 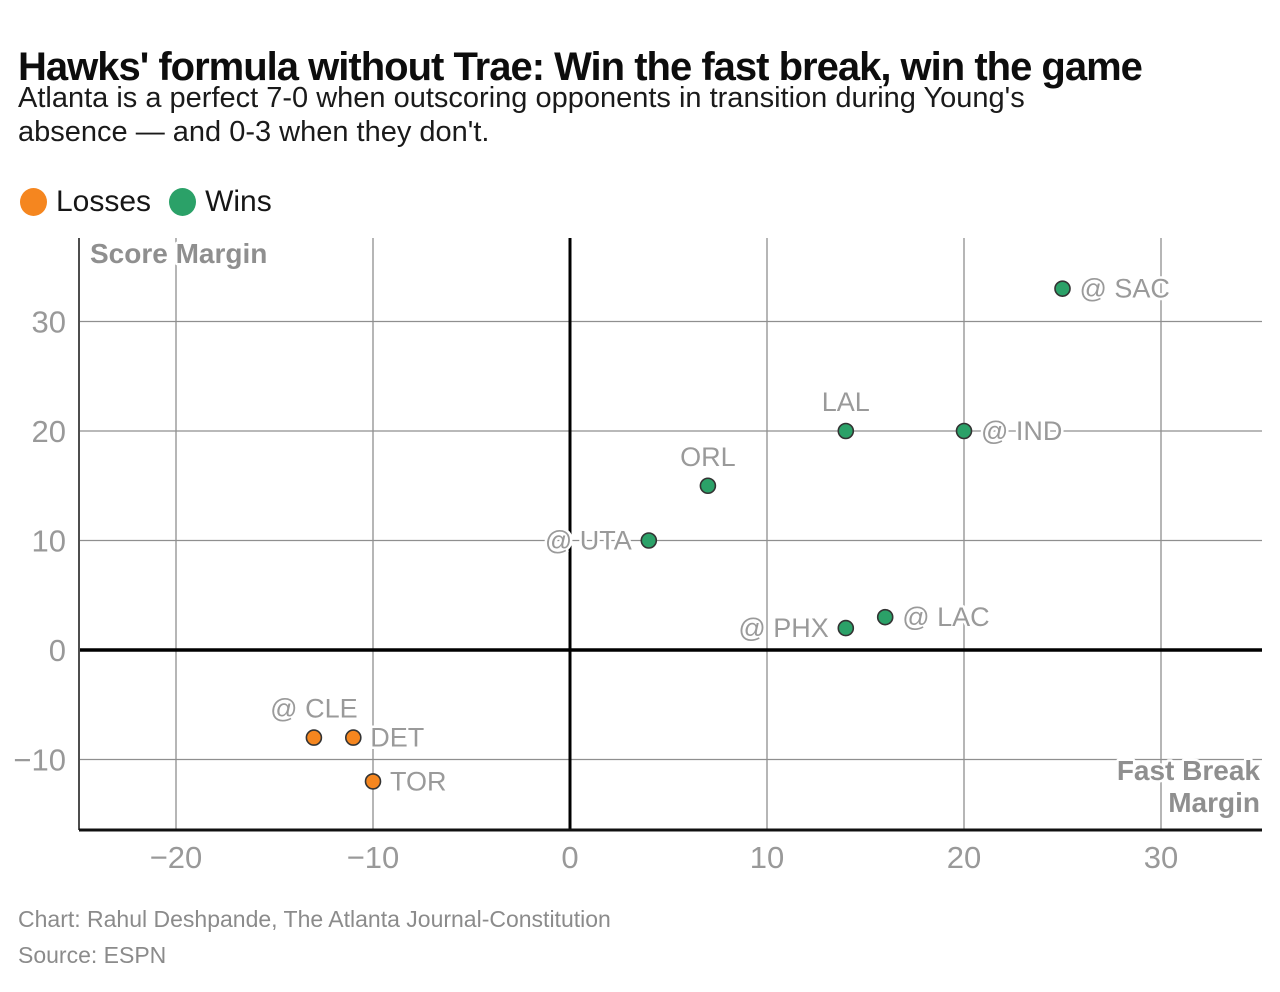 I want to click on data-point-det, so click(x=353, y=737).